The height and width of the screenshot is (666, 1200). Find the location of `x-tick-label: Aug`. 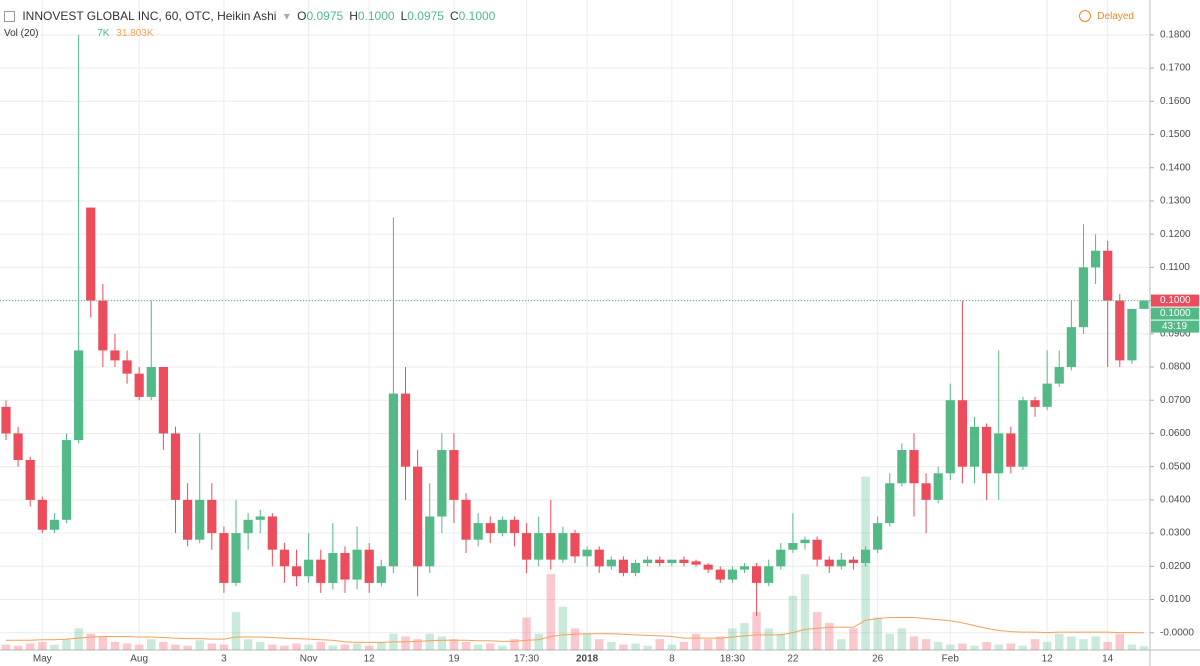

x-tick-label: Aug is located at coordinates (139, 659).